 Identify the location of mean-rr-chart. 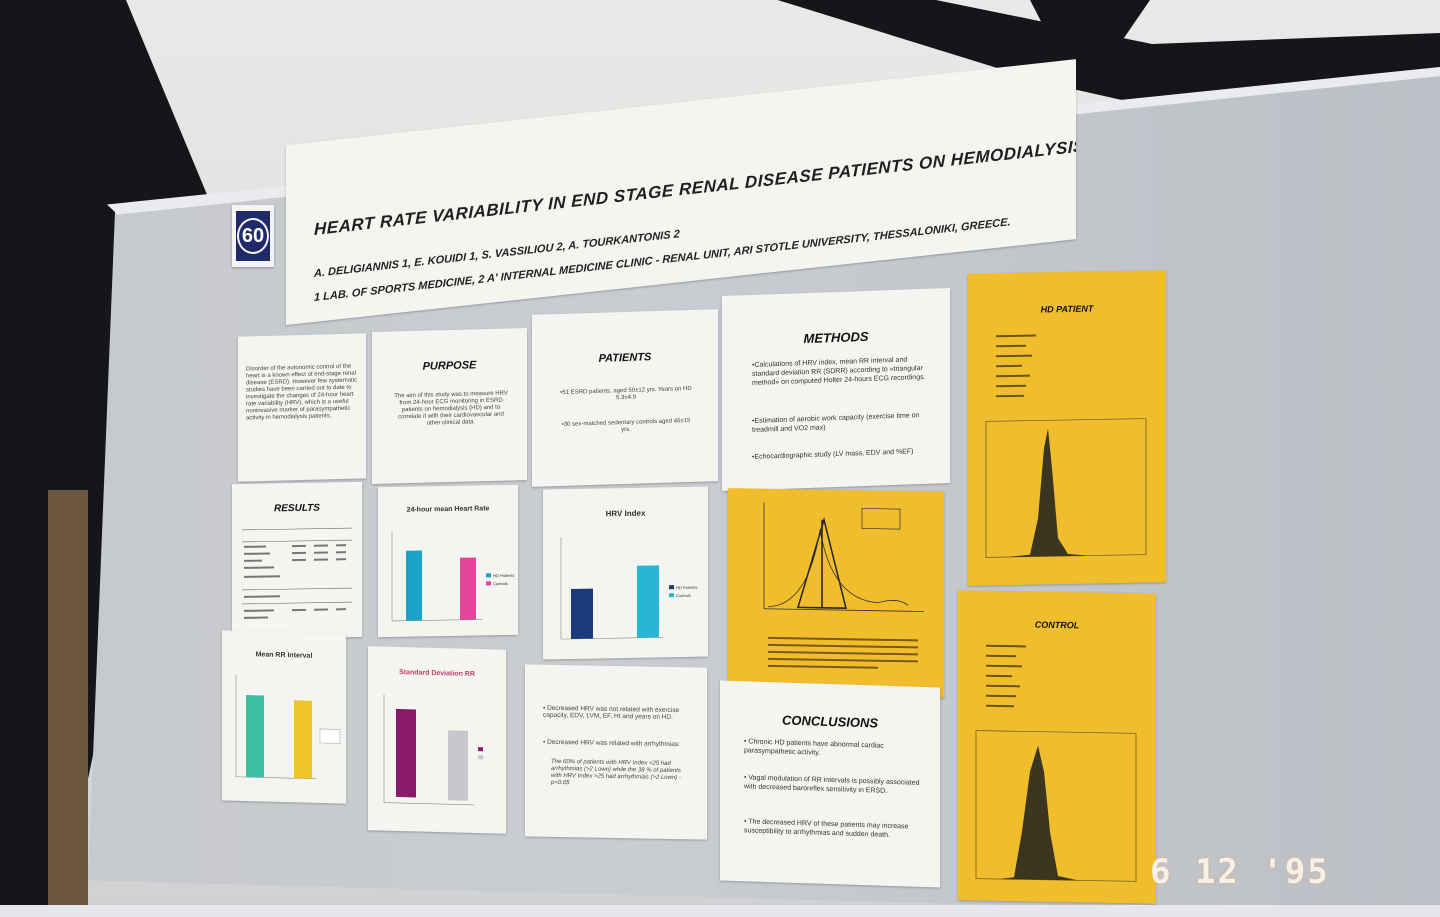
(288, 727).